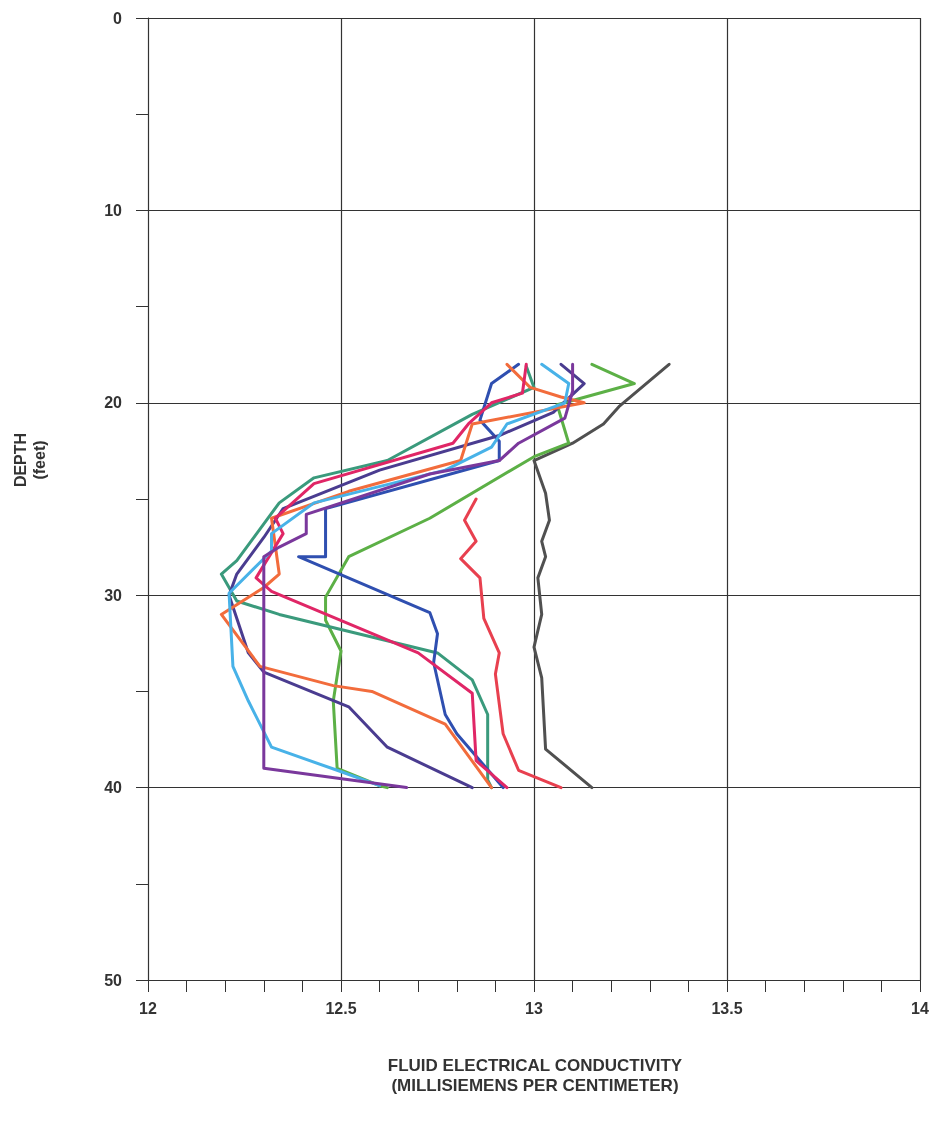 The image size is (937, 1124). What do you see at coordinates (118, 18) in the screenshot?
I see `y-tick-label: 0` at bounding box center [118, 18].